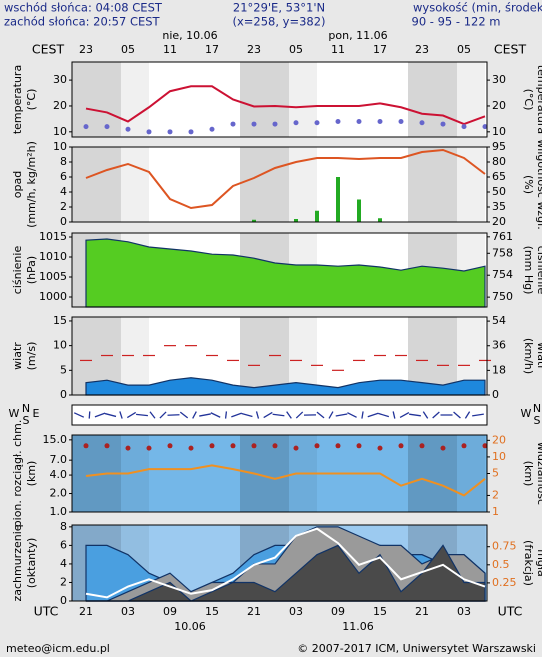 The image size is (542, 657). Describe the element at coordinates (501, 564) in the screenshot. I see `y2-tick-label: 0.5` at that location.